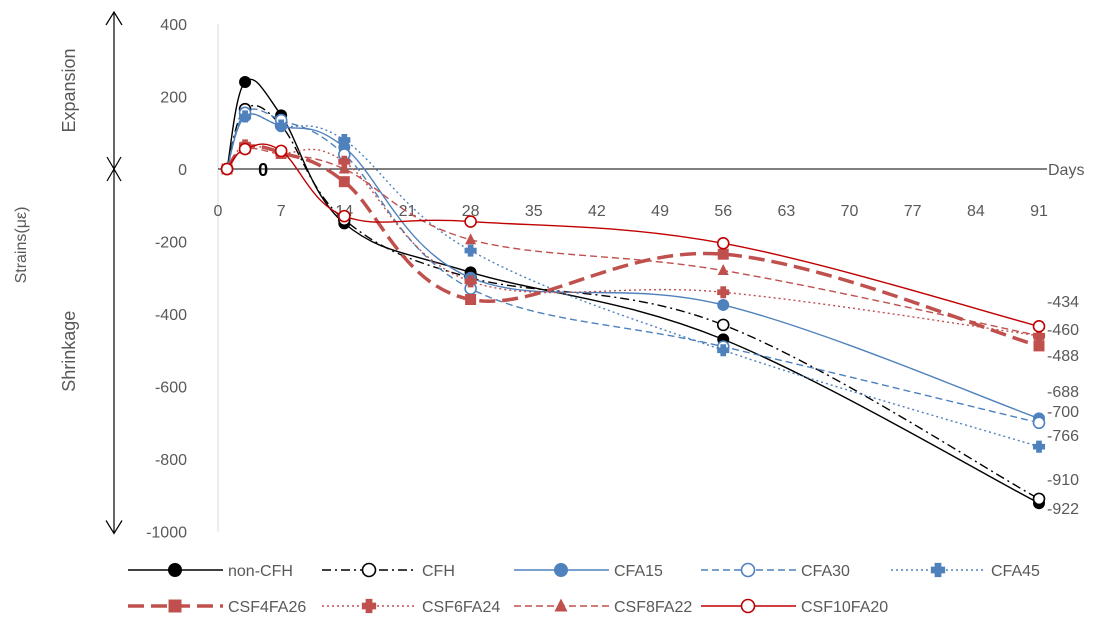 This screenshot has width=1098, height=625. What do you see at coordinates (597, 211) in the screenshot?
I see `x-tick-label: 42` at bounding box center [597, 211].